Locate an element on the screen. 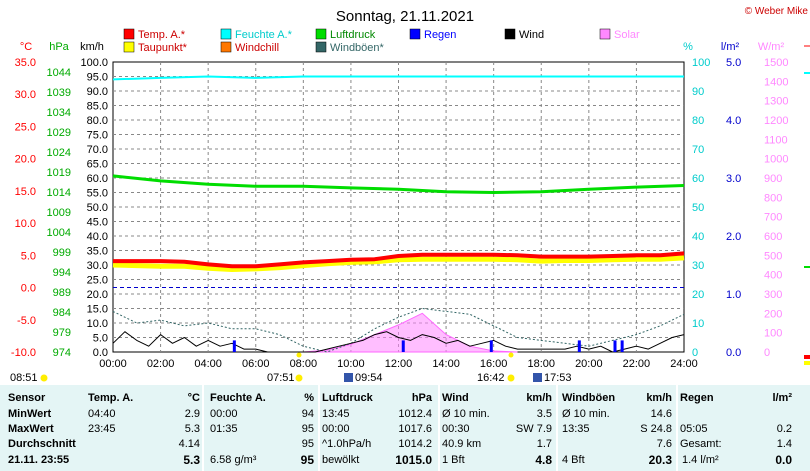 The image size is (810, 471). table-cell-value: S 24.8 is located at coordinates (656, 429).